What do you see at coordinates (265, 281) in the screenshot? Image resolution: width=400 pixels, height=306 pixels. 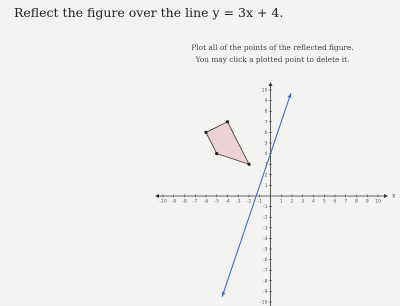 I see `y-tick-label: -8` at bounding box center [265, 281].